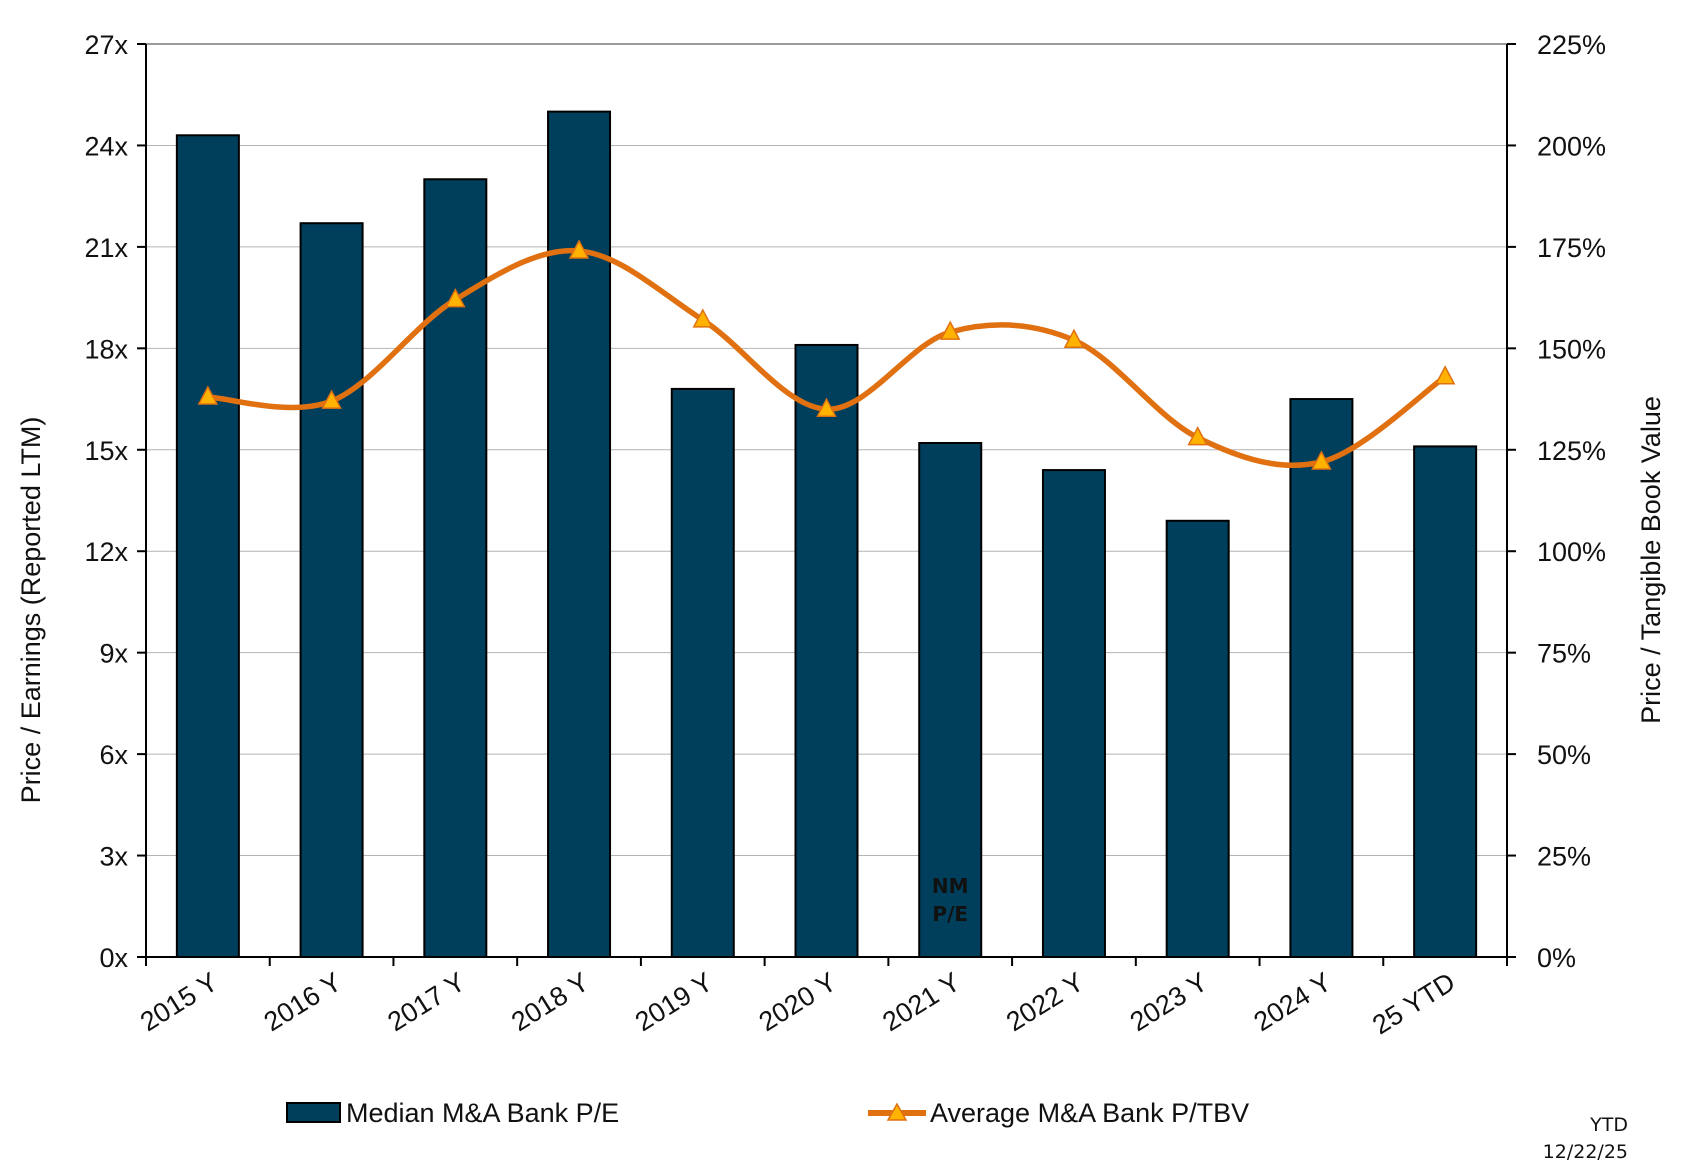 The width and height of the screenshot is (1684, 1162). I want to click on right-tick-label: 25%, so click(1564, 857).